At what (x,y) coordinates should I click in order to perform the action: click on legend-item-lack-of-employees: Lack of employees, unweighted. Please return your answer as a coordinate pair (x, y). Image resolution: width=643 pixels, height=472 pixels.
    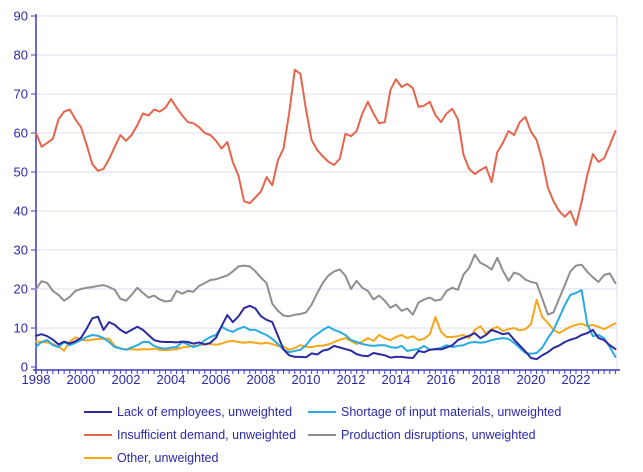
    Looking at the image, I should click on (190, 411).